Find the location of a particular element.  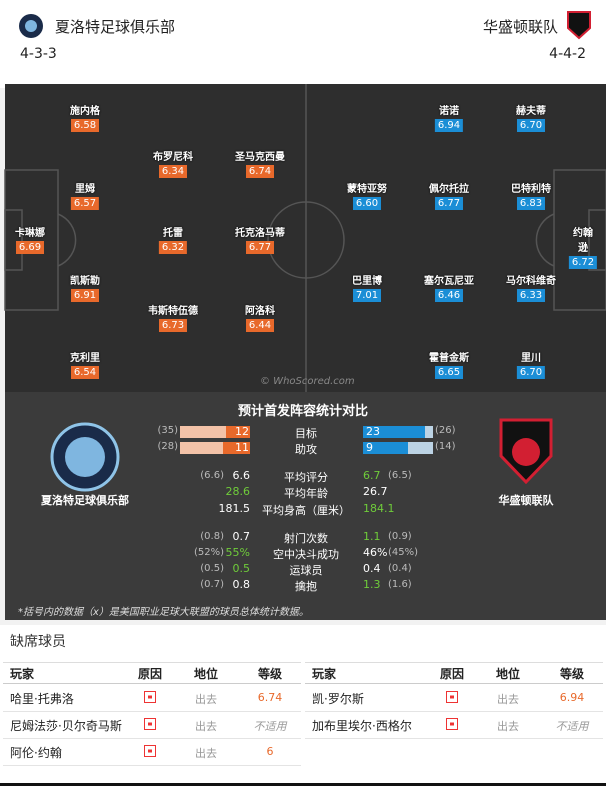

league-value: (26) is located at coordinates (445, 430).